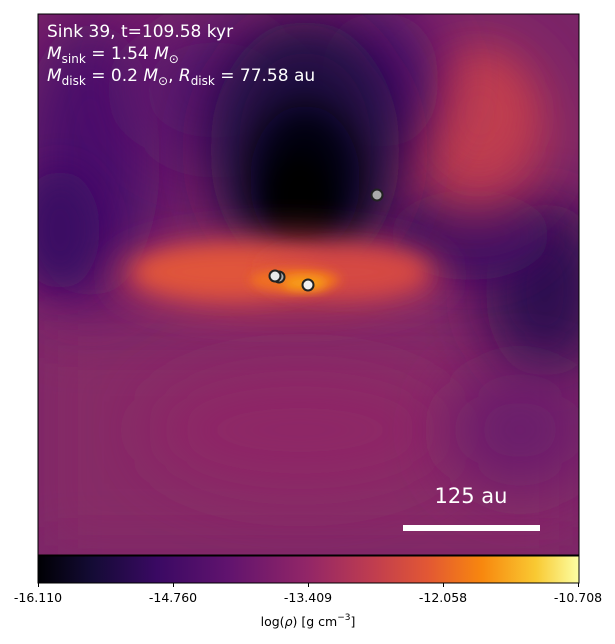  I want to click on colorbar-tick-marks, so click(308, 585).